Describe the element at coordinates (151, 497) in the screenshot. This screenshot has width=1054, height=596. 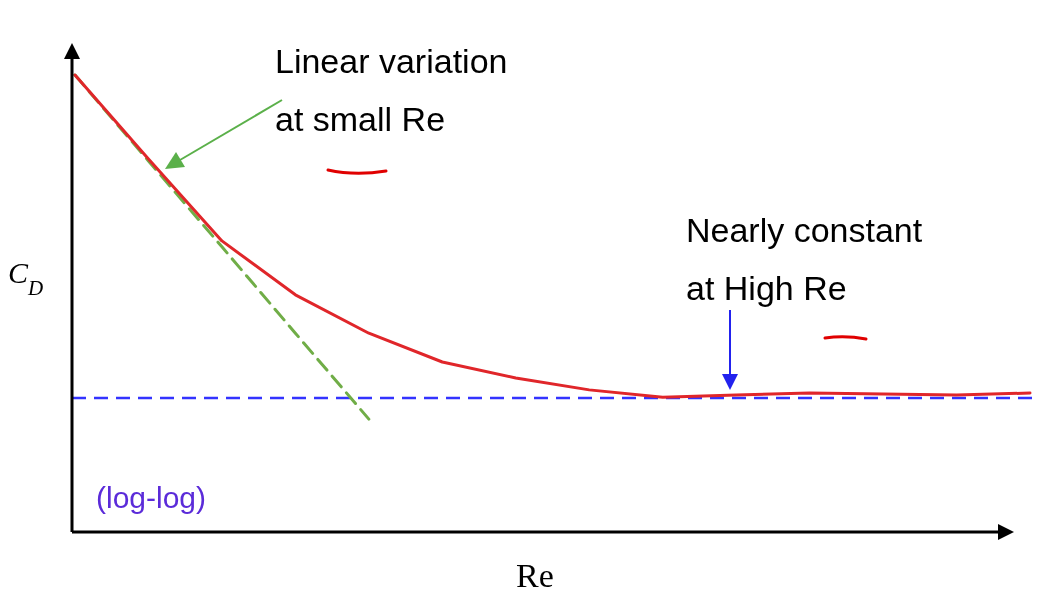
I see `annotation: (log-log)` at that location.